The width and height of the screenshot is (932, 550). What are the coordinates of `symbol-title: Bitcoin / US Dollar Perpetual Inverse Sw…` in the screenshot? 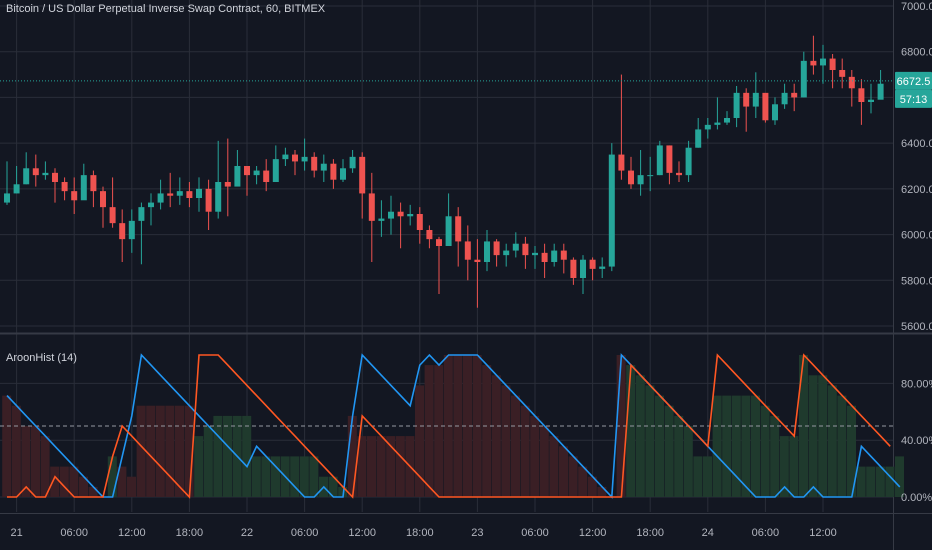 It's located at (166, 9).